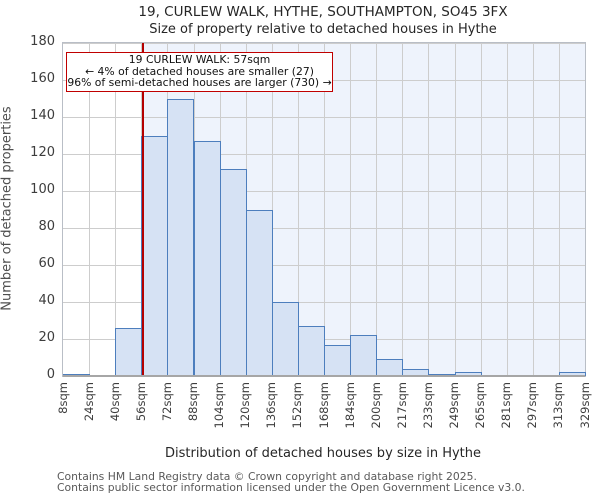 The height and width of the screenshot is (500, 600). I want to click on y-tick-label: 180, so click(42, 41).